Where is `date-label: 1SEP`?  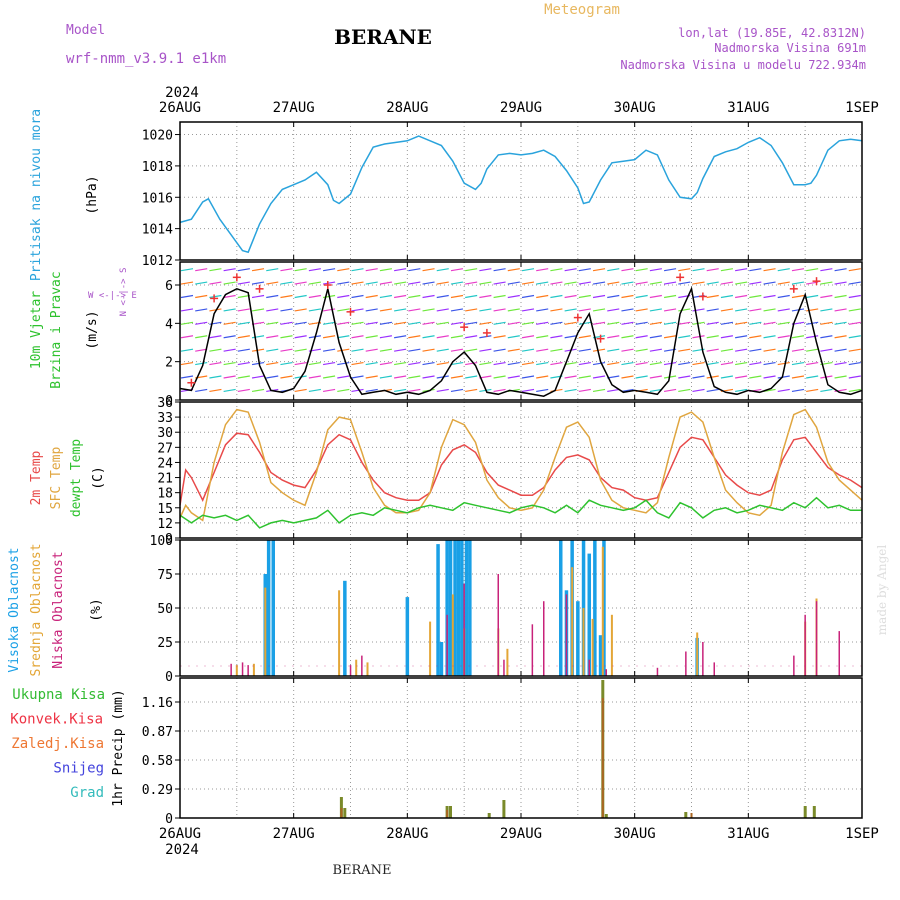
date-label: 1SEP is located at coordinates (862, 108).